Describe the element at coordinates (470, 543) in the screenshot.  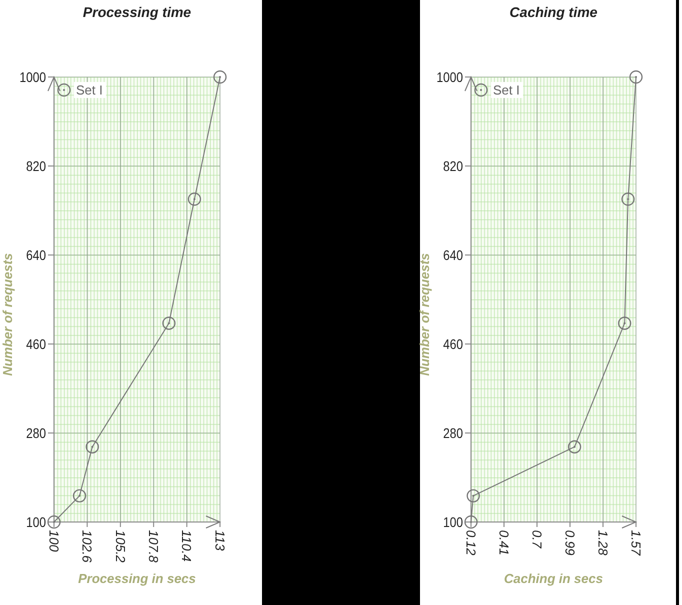
I see `x-tick-label: 0.12` at that location.